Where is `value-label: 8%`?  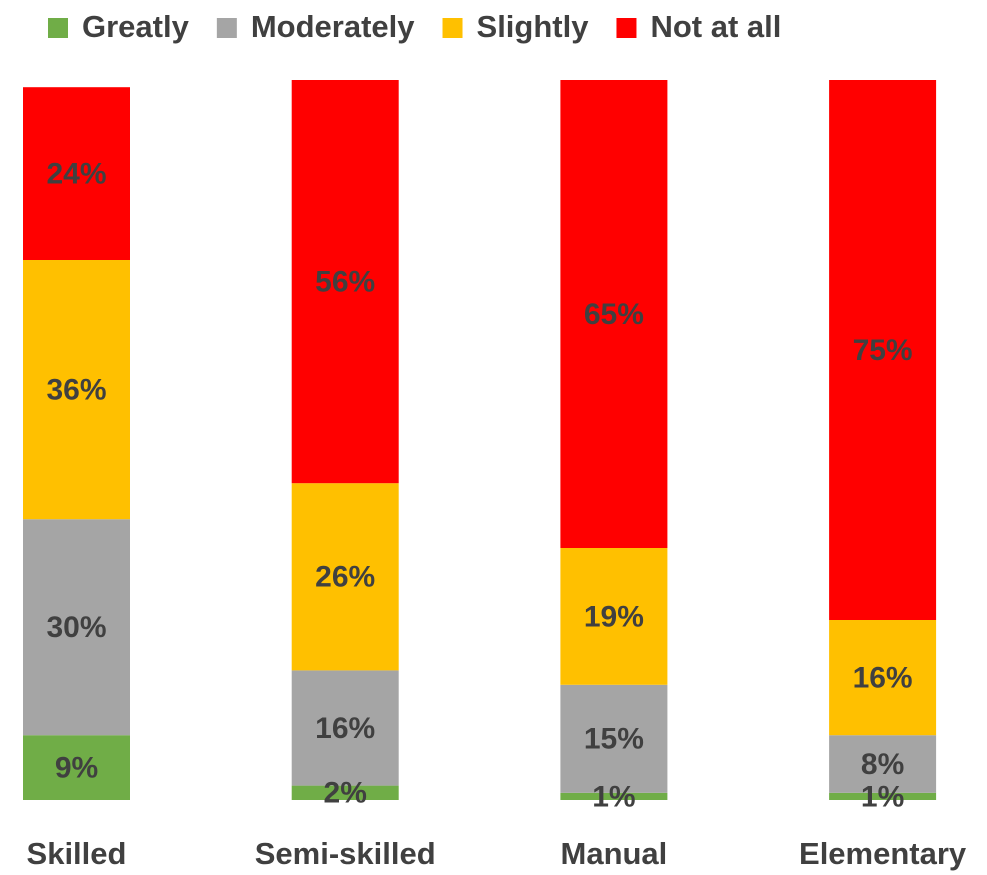 value-label: 8% is located at coordinates (882, 764).